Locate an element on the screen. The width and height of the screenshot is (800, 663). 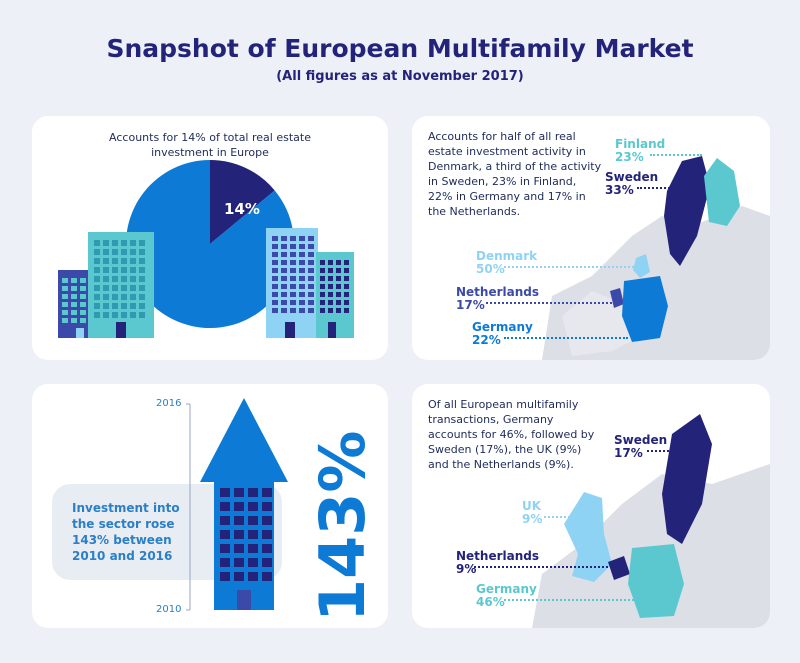
growth-big-number: 143% is located at coordinates (342, 503).